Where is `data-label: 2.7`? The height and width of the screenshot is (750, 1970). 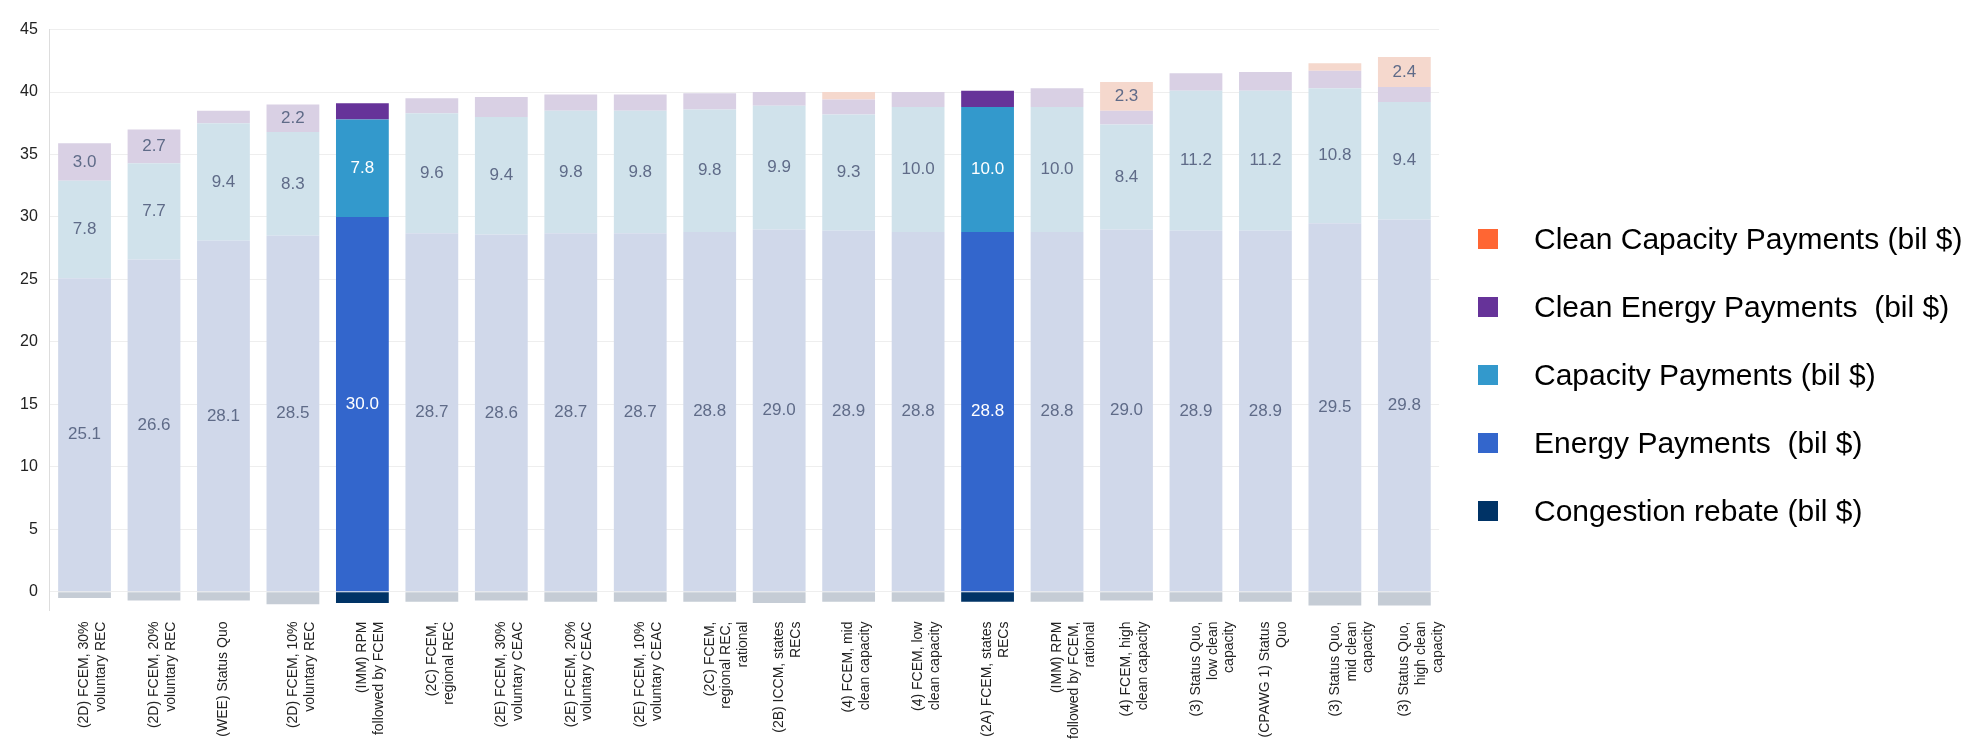
data-label: 2.7 is located at coordinates (154, 146).